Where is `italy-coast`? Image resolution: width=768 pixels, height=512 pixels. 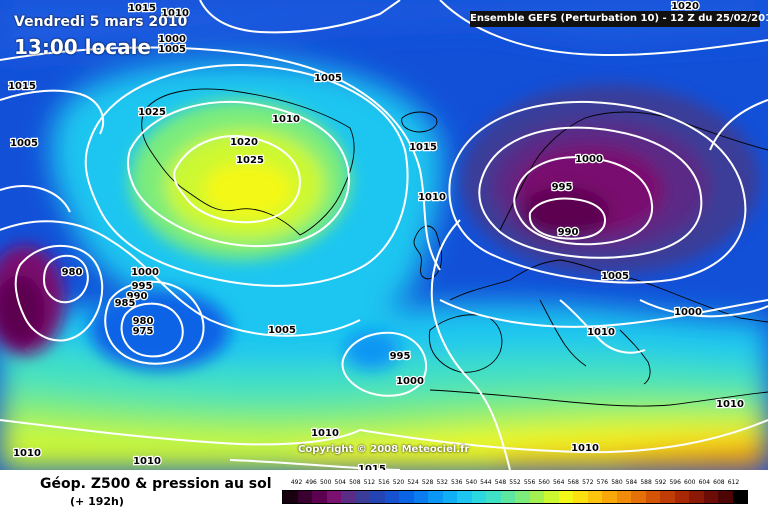
italy-coast is located at coordinates (563, 333).